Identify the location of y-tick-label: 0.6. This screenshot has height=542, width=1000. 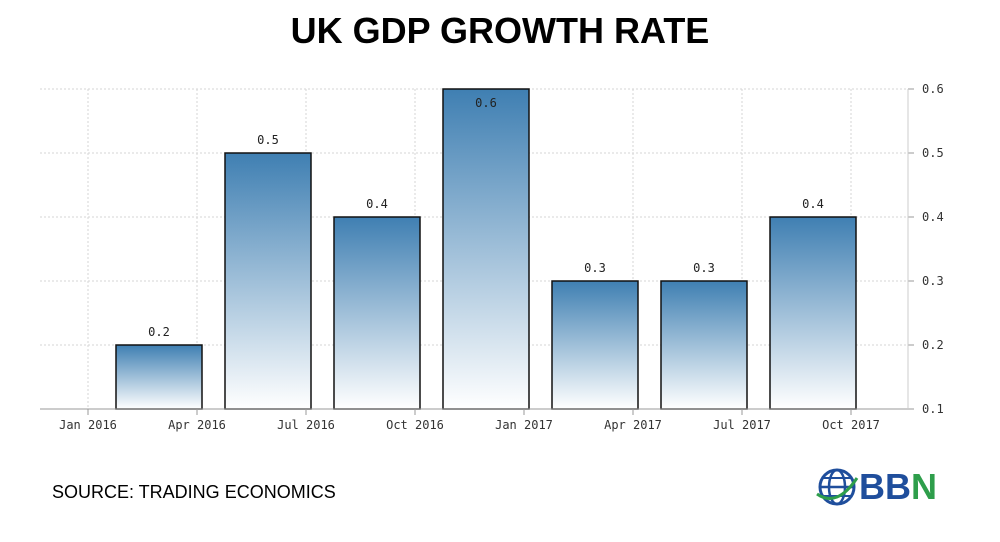
(933, 89).